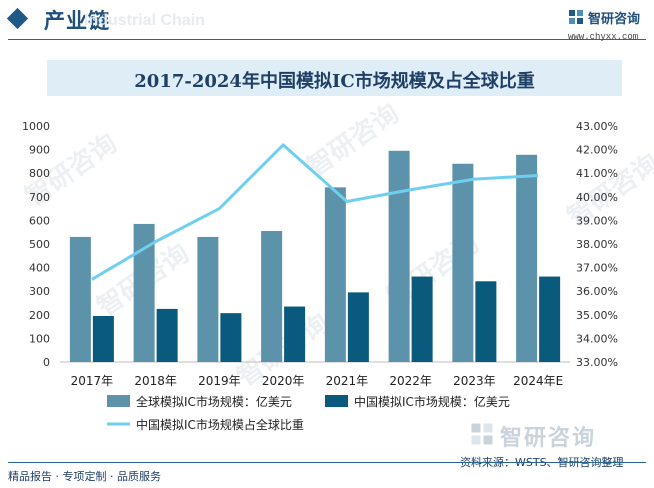 The image size is (654, 488). I want to click on y-left-tick-label: 300, so click(39, 291).